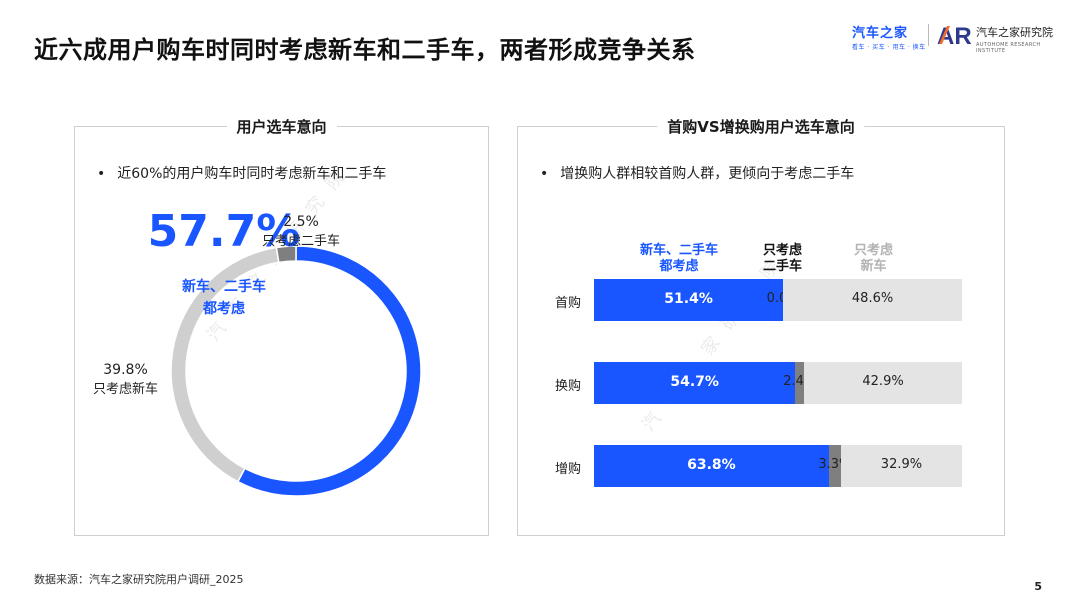 The height and width of the screenshot is (608, 1080). Describe the element at coordinates (679, 250) in the screenshot. I see `legend-both-line1: 新车、二手车` at that location.